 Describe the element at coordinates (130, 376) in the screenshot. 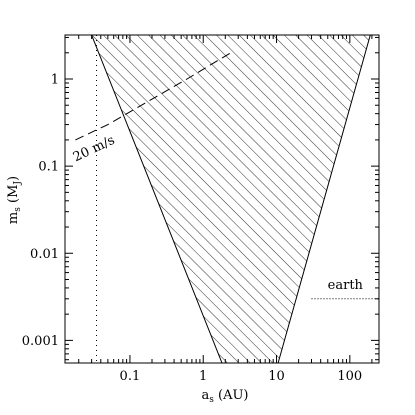

I see `x-tick-label: 0.1` at that location.